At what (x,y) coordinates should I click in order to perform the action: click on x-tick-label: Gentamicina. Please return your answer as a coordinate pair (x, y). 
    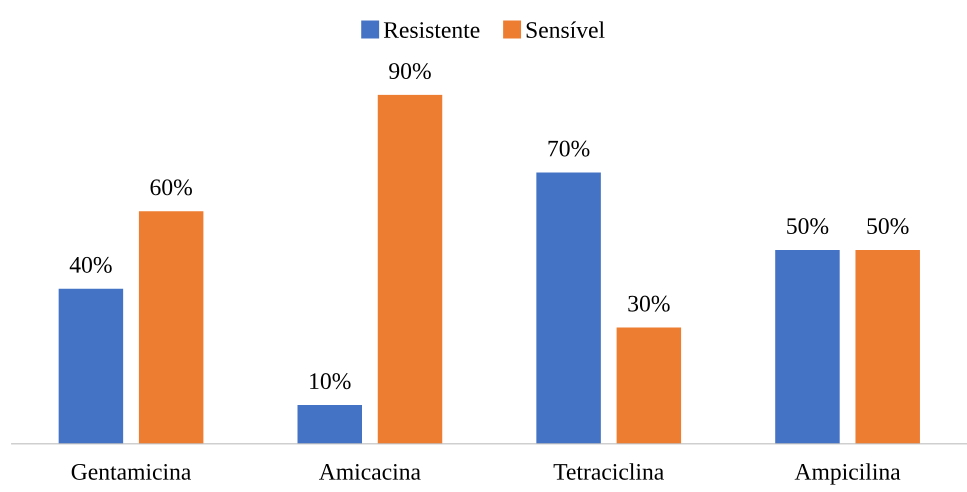
    Looking at the image, I should click on (132, 472).